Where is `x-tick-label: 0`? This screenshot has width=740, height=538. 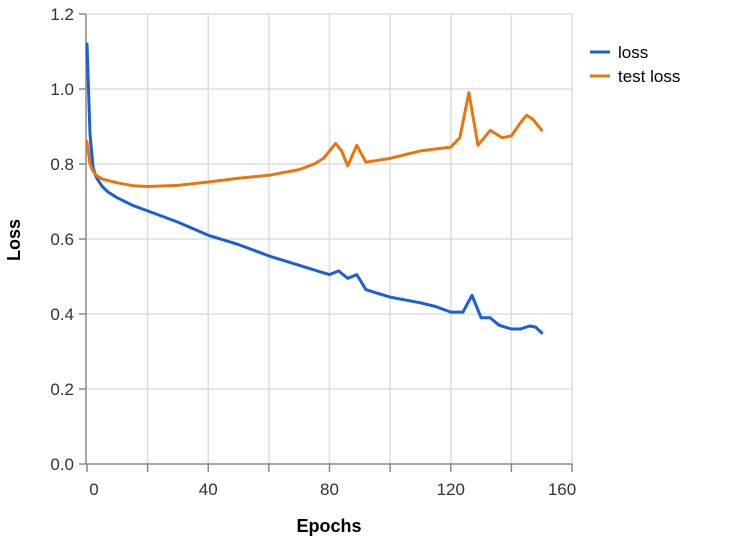
x-tick-label: 0 is located at coordinates (93, 489).